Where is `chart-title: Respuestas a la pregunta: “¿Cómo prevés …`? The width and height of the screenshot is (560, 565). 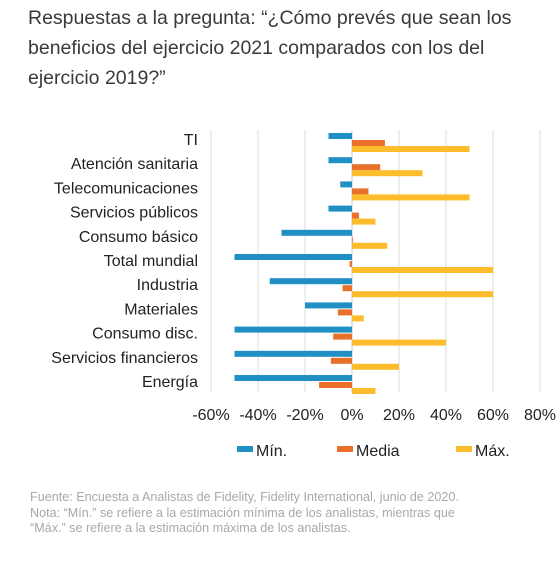
chart-title: Respuestas a la pregunta: “¿Cómo prevés … is located at coordinates (270, 48).